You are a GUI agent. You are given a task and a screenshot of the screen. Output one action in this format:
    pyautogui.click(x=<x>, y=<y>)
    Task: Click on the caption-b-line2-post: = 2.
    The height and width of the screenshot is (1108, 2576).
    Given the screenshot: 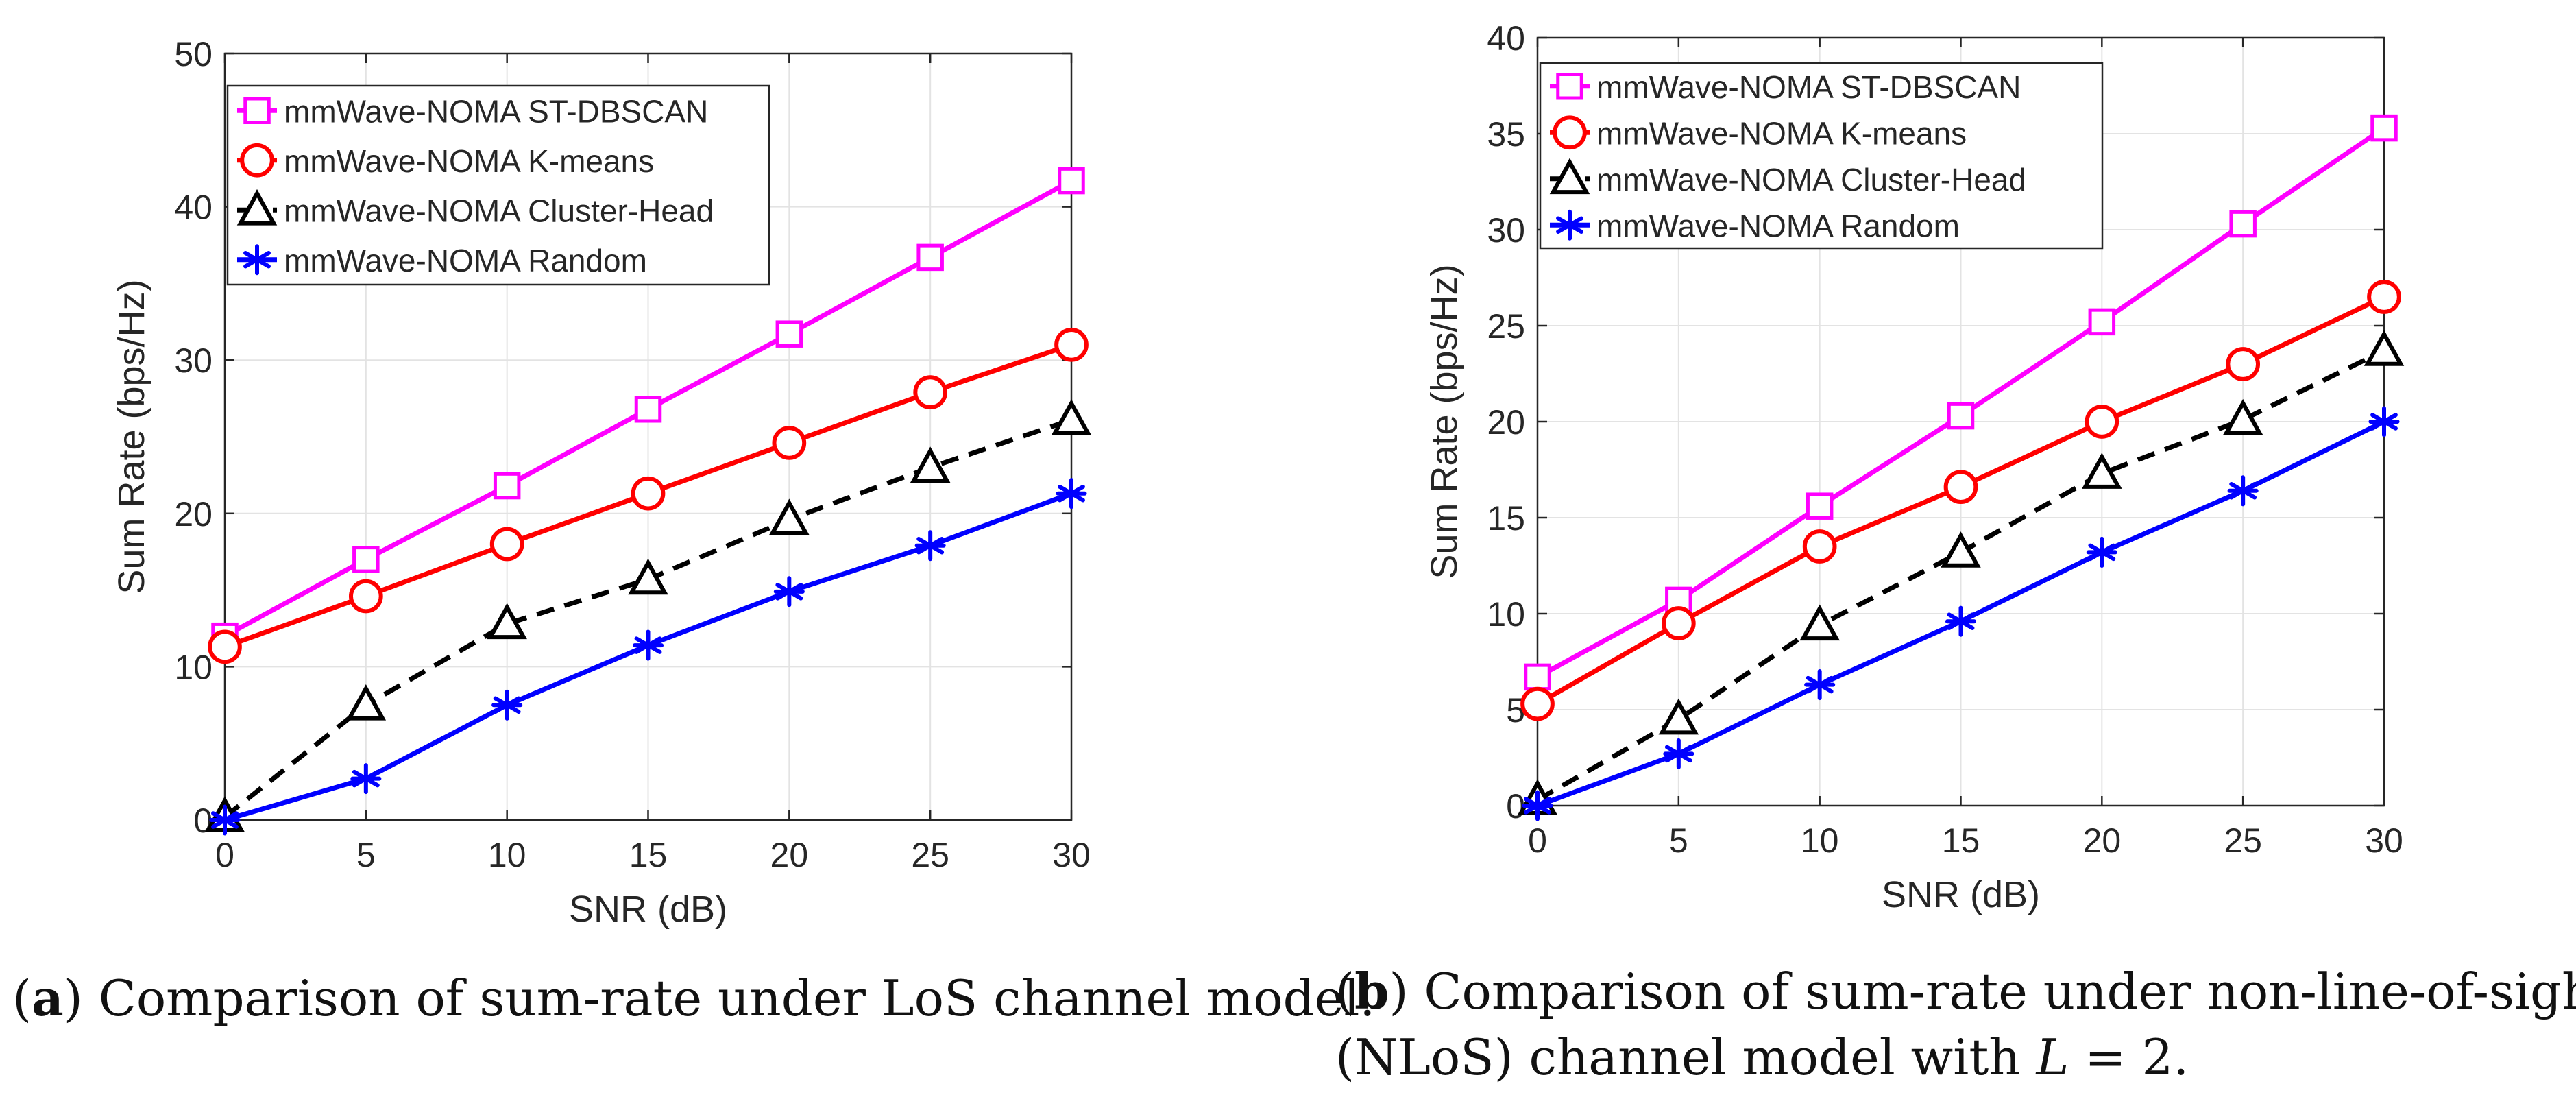 What is the action you would take?
    pyautogui.click(x=2129, y=1057)
    